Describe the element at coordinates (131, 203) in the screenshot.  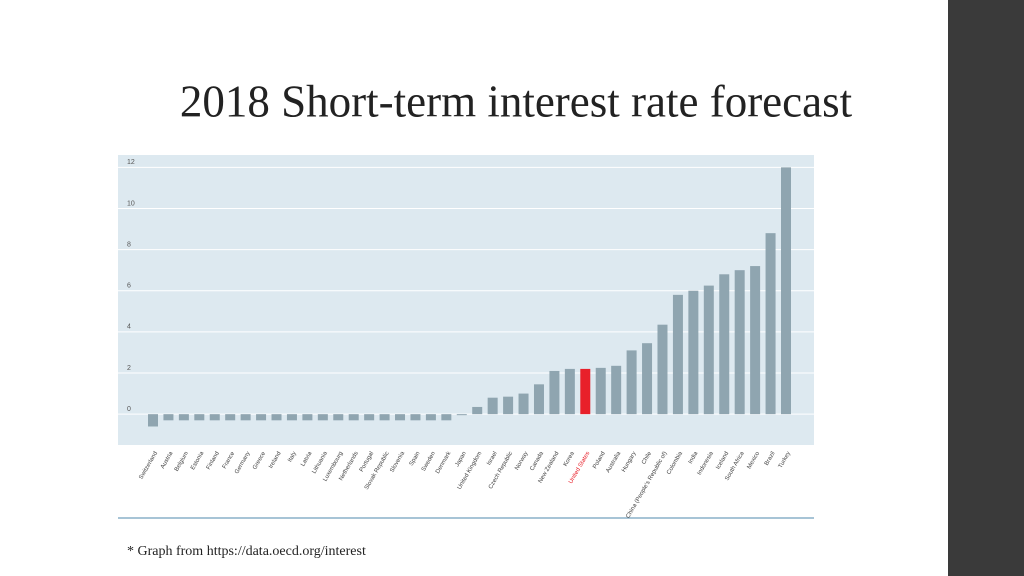
I see `y-tick-label: 10` at that location.